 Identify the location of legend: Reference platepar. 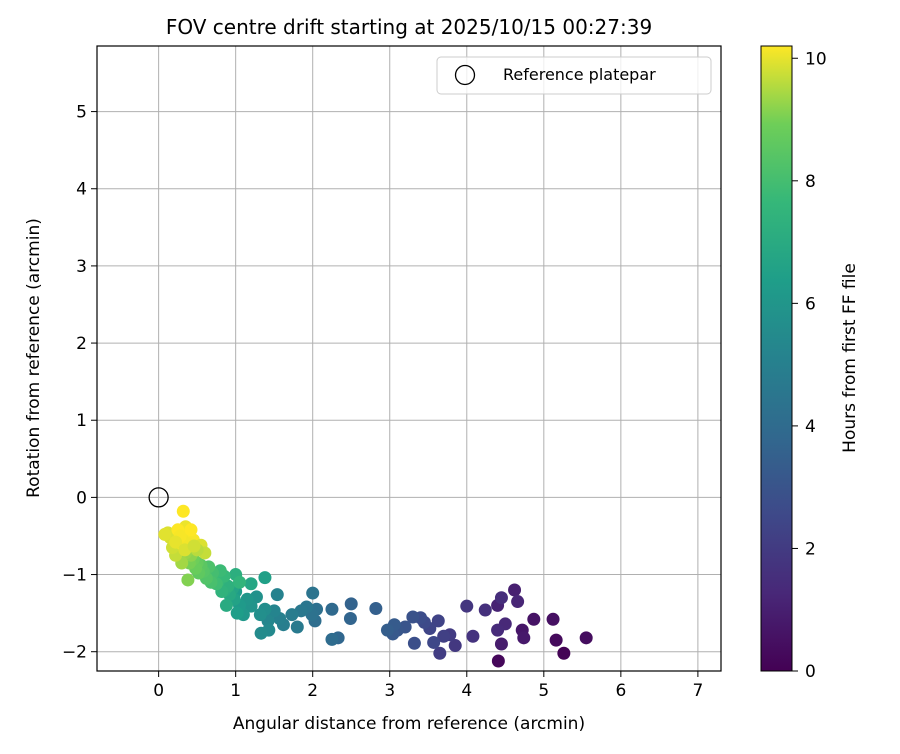
(574, 75).